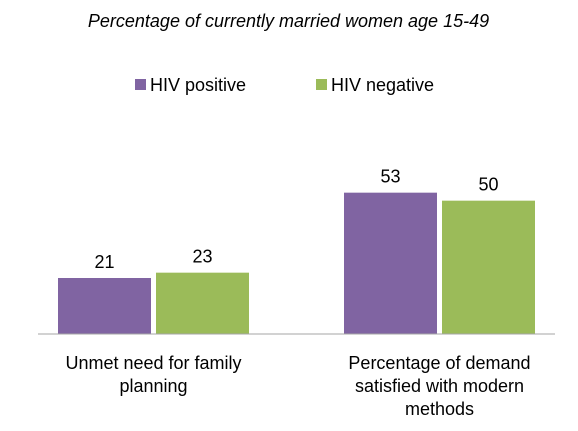 The image size is (578, 431). What do you see at coordinates (198, 85) in the screenshot?
I see `legend-label: HIV positive` at bounding box center [198, 85].